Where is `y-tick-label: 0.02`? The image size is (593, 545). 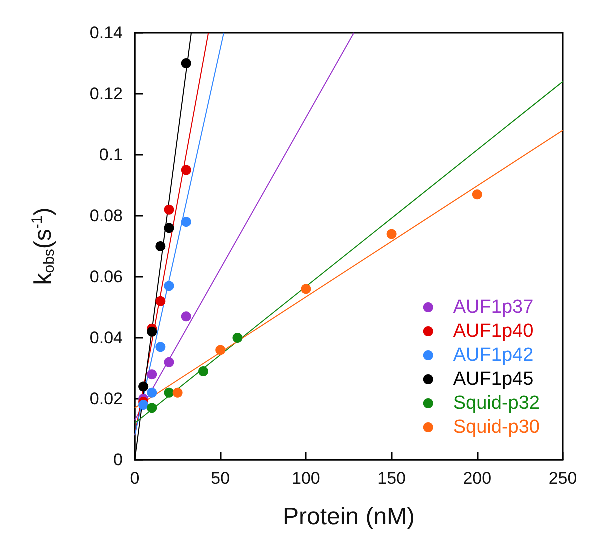
y-tick-label: 0.02 is located at coordinates (106, 399).